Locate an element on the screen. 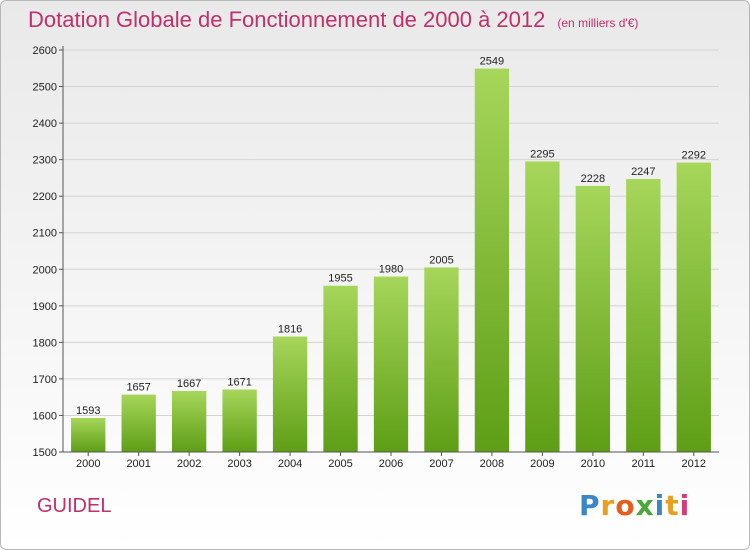  bar-value-label: 2228 is located at coordinates (593, 179).